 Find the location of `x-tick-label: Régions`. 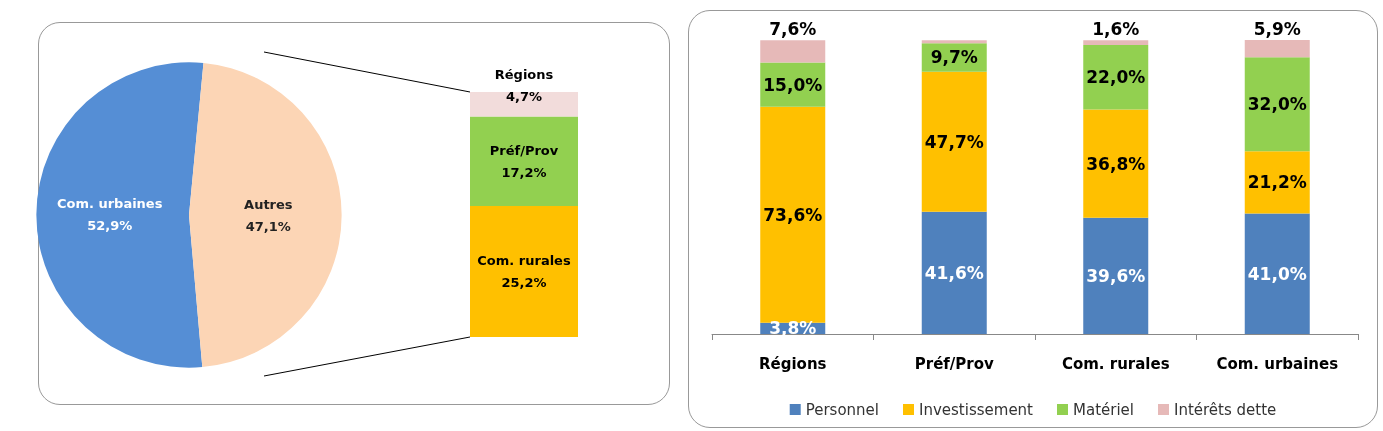

x-tick-label: Régions is located at coordinates (792, 363).